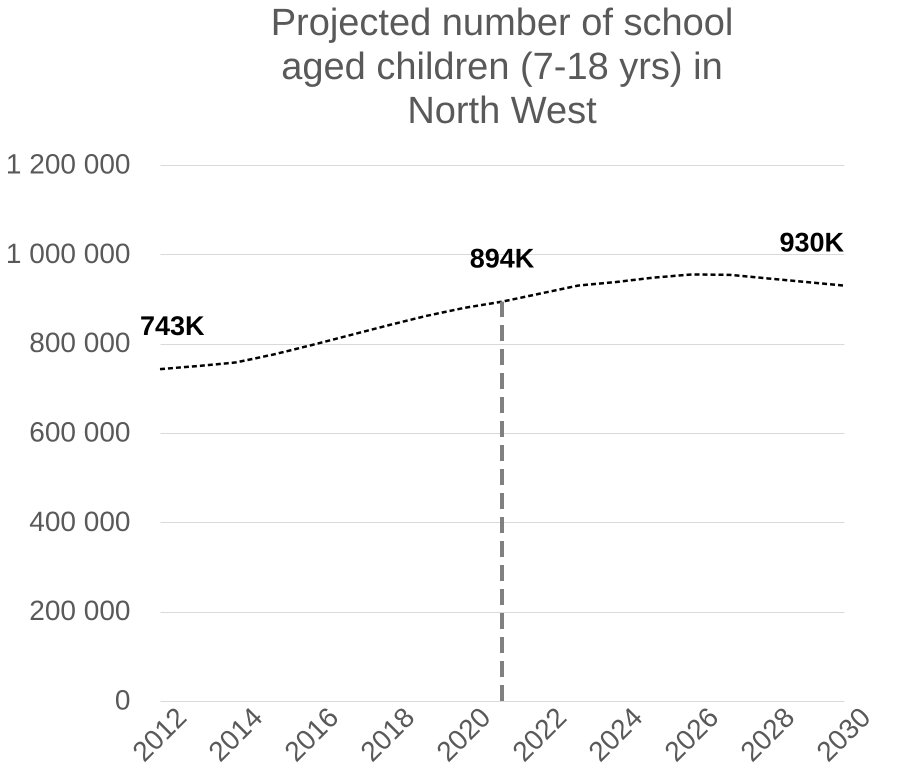 This screenshot has height=772, width=906. I want to click on annotation: 743K, so click(173, 326).